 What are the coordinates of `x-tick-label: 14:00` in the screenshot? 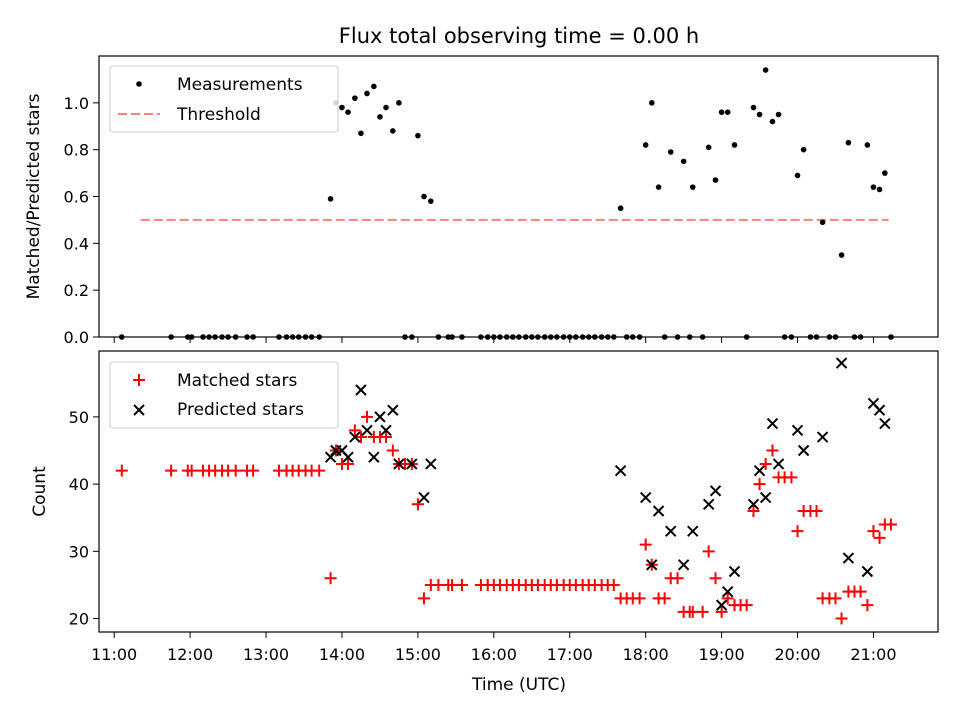 It's located at (342, 654).